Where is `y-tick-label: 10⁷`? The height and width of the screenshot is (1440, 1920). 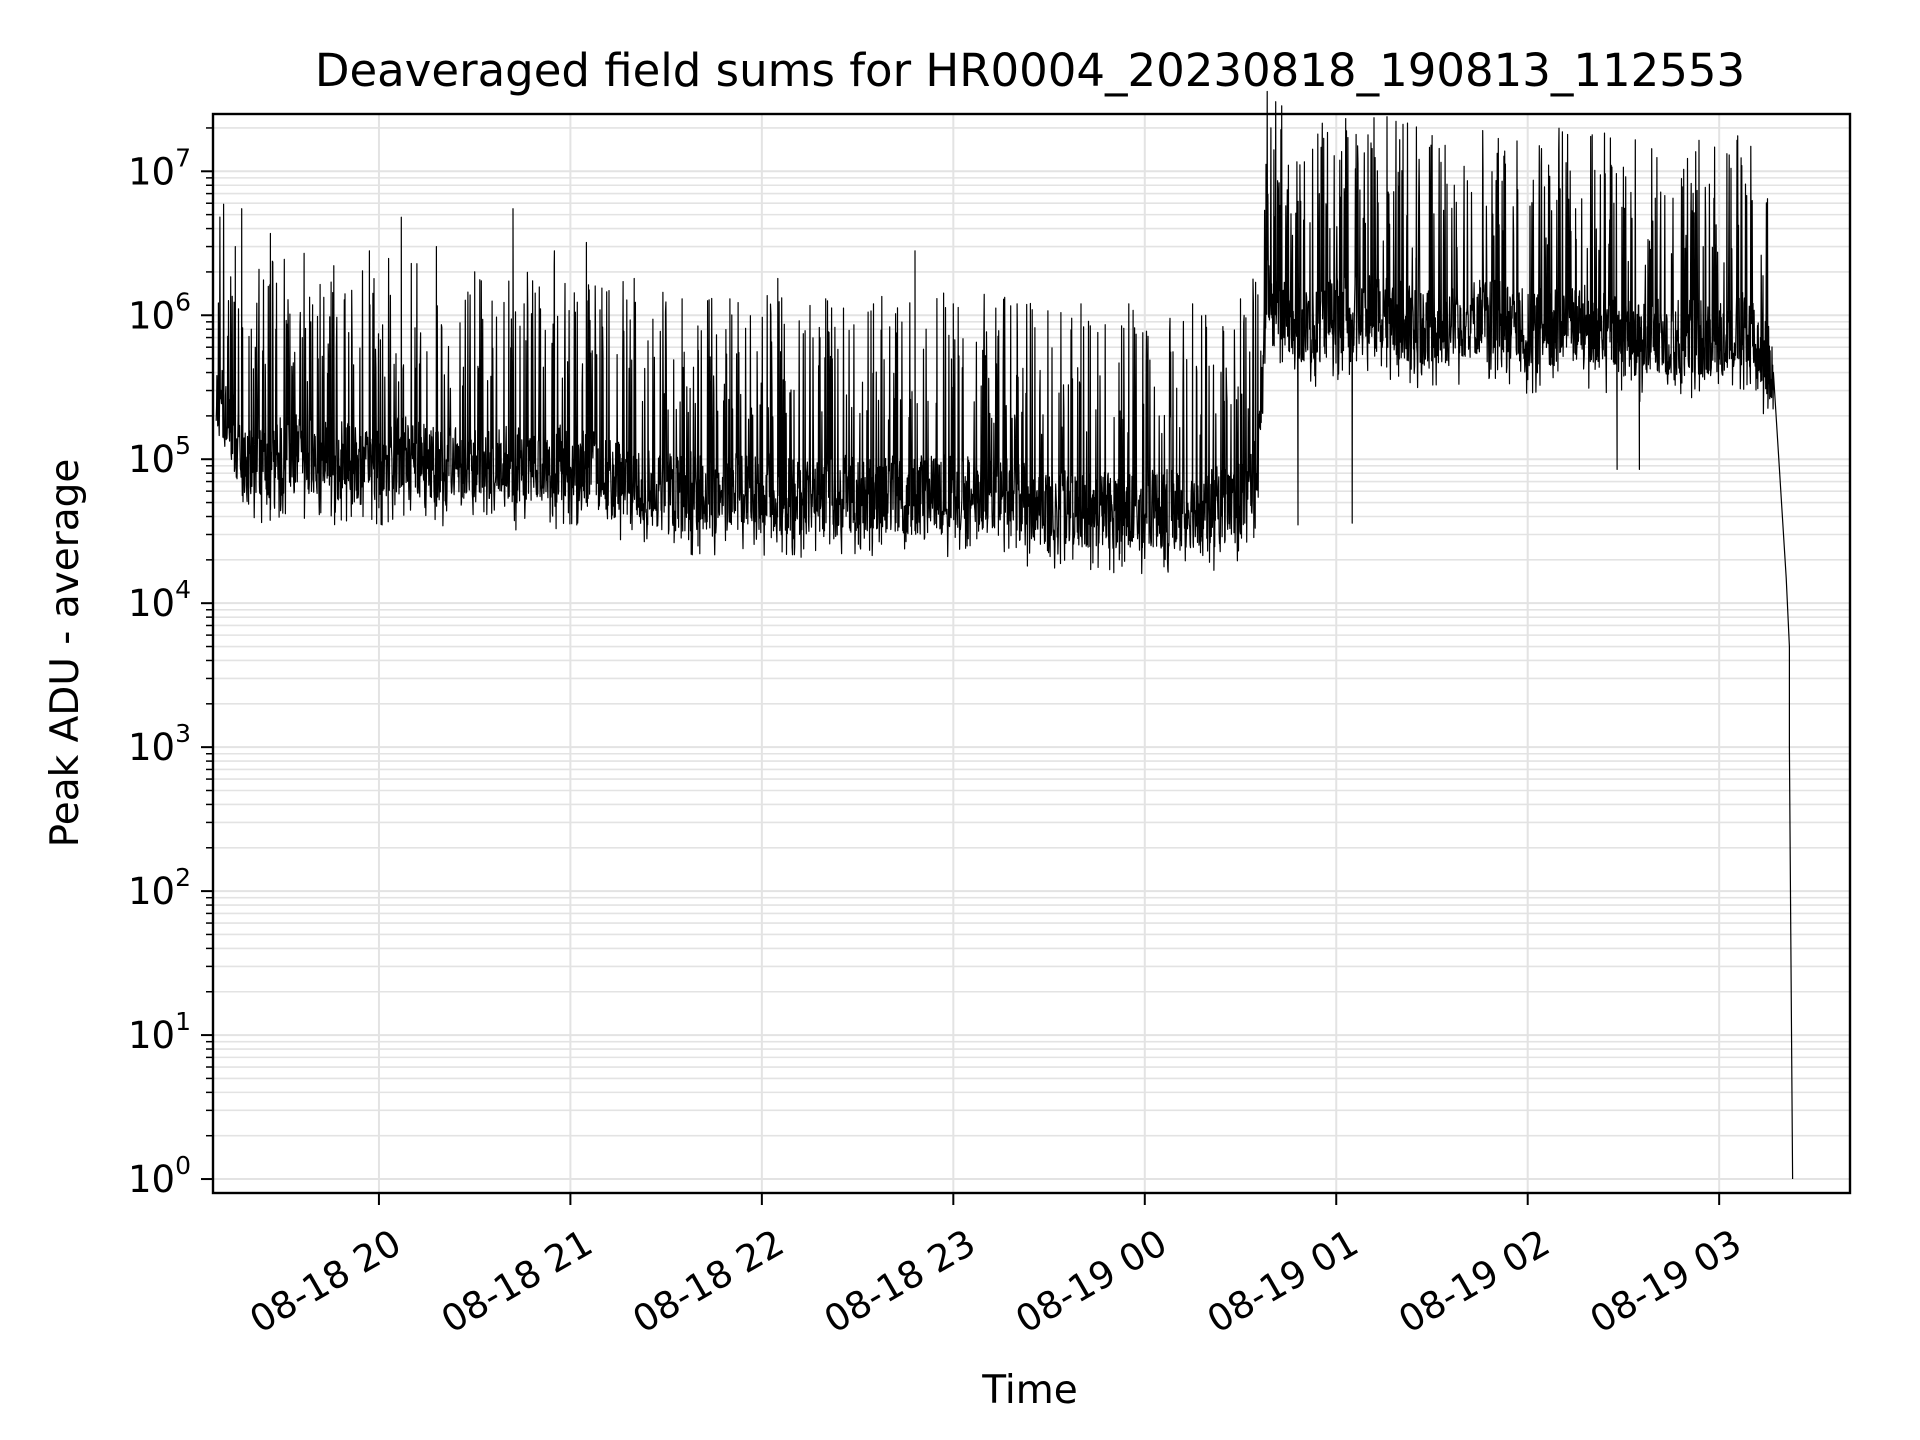 y-tick-label: 10⁷ is located at coordinates (159, 168).